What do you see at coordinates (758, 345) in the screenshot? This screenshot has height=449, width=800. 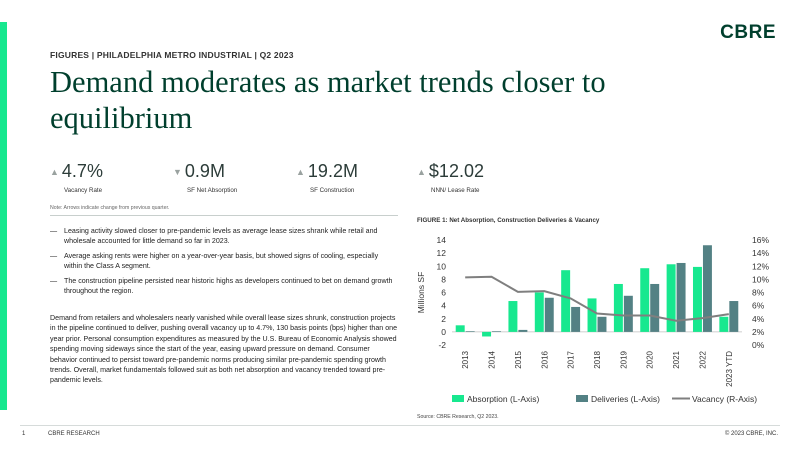 I see `y-right-tick-label: 0%` at bounding box center [758, 345].